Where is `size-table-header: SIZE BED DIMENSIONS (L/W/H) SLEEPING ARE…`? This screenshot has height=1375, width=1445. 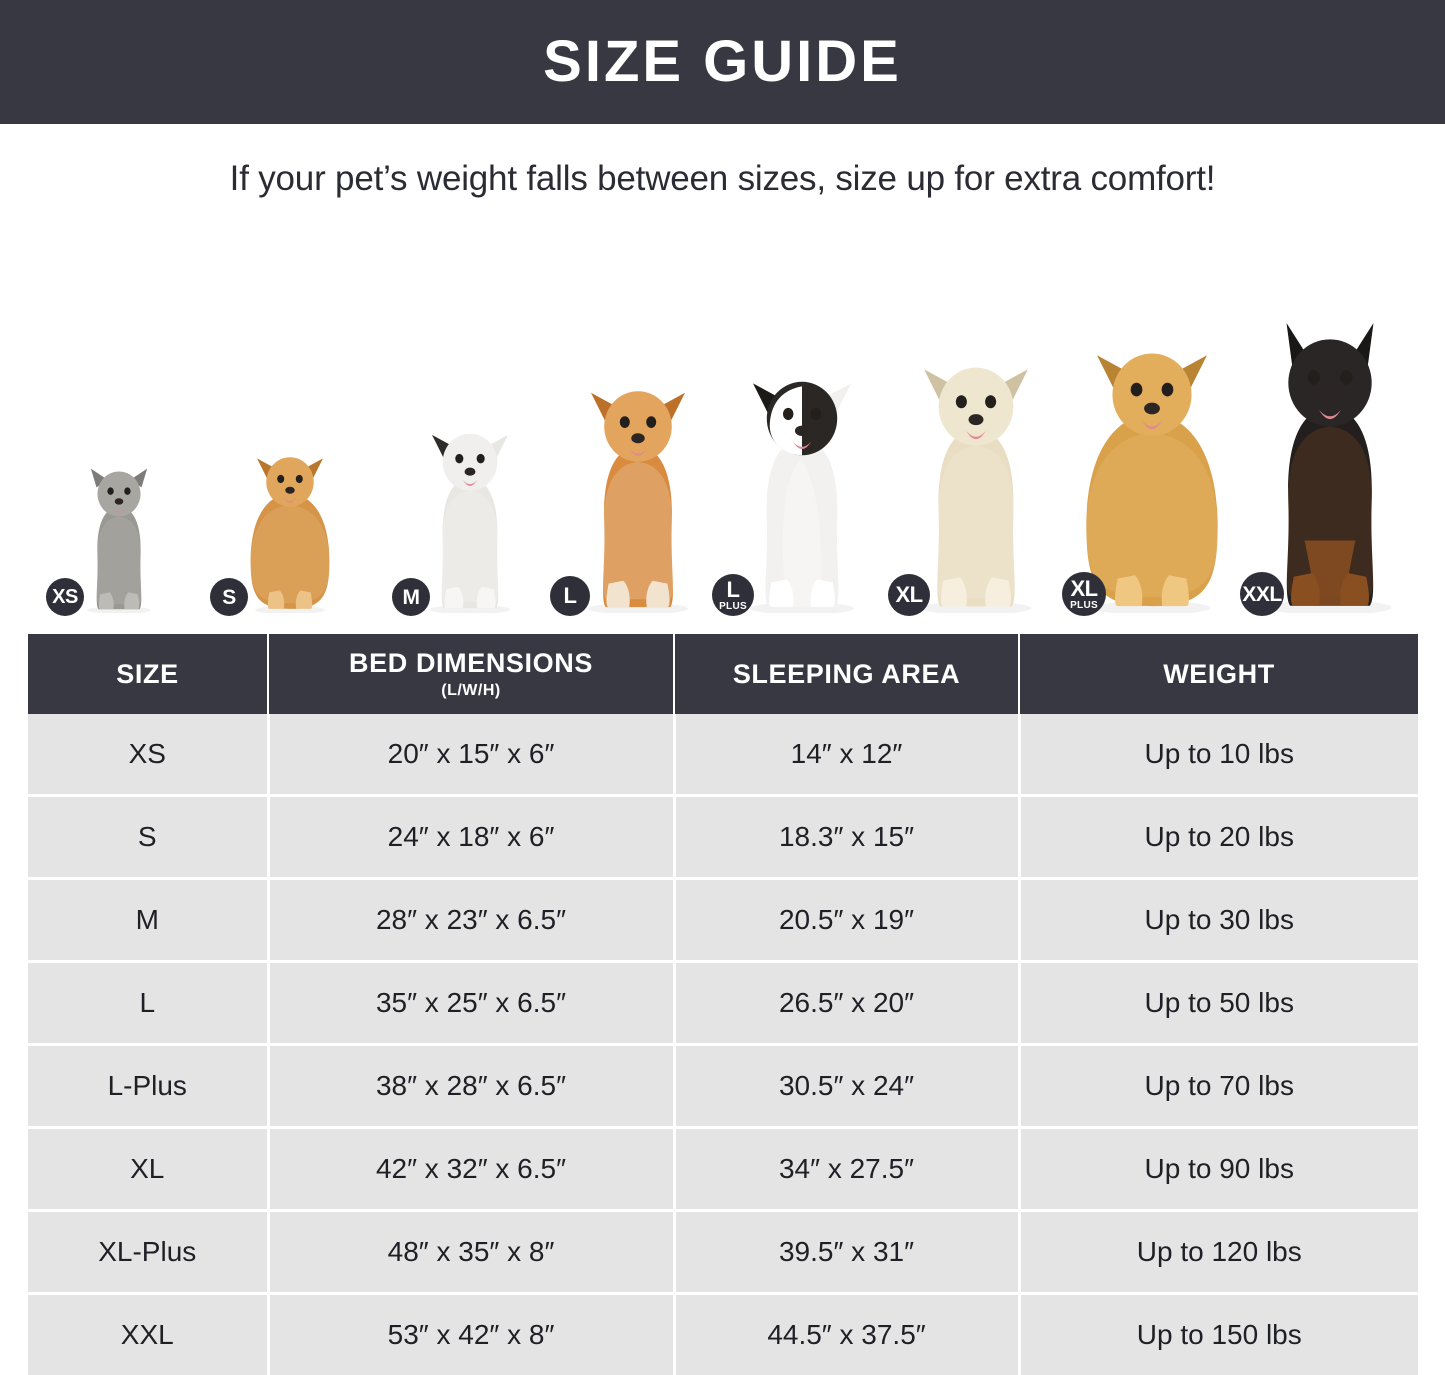 size-table-header: SIZE BED DIMENSIONS (L/W/H) SLEEPING ARE… is located at coordinates (723, 674).